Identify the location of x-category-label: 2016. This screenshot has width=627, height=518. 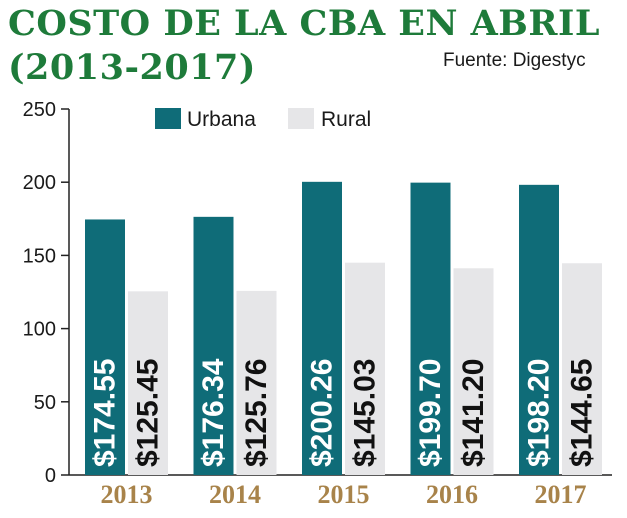
(452, 494).